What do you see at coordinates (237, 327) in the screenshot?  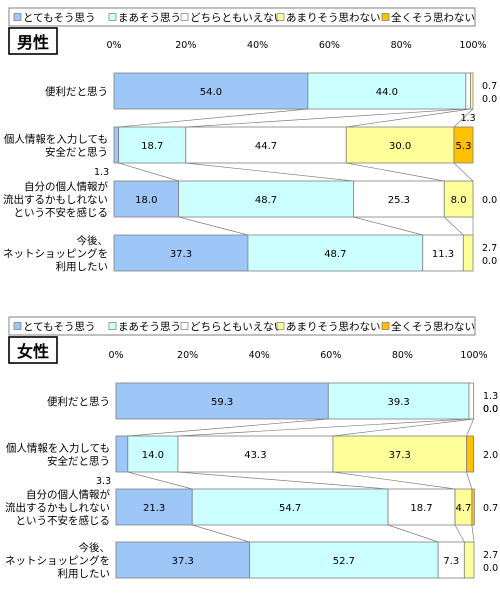 I see `legend-label: どちらともいえない` at bounding box center [237, 327].